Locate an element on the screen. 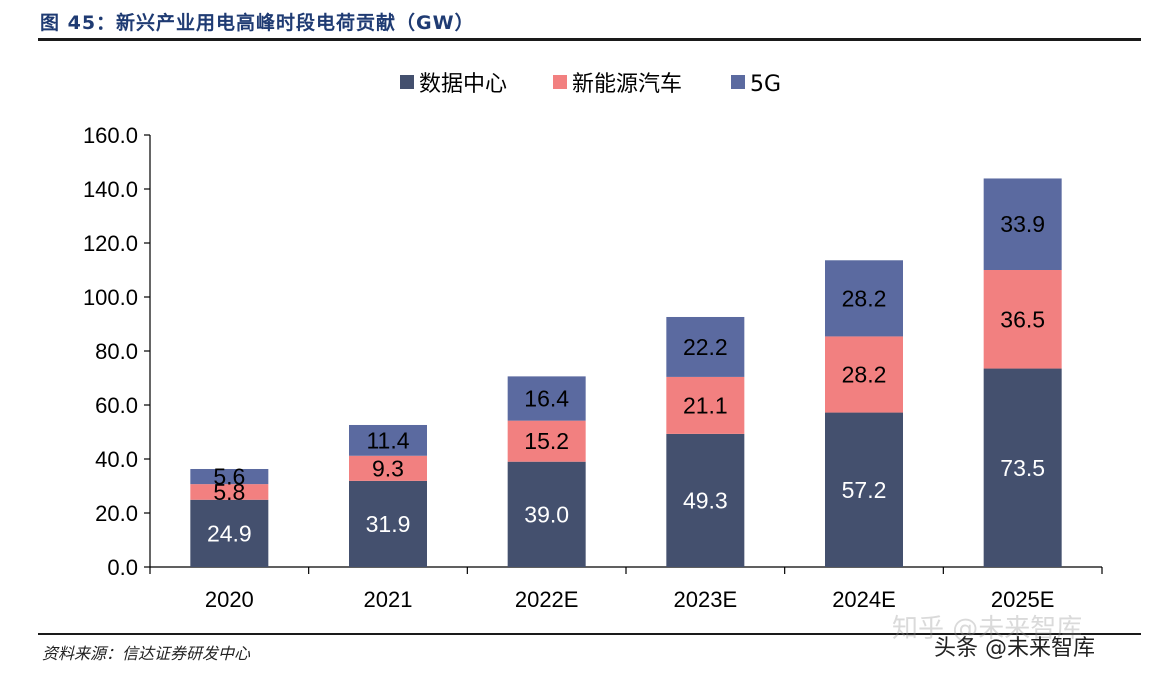  data-label: 15.2 is located at coordinates (546, 441).